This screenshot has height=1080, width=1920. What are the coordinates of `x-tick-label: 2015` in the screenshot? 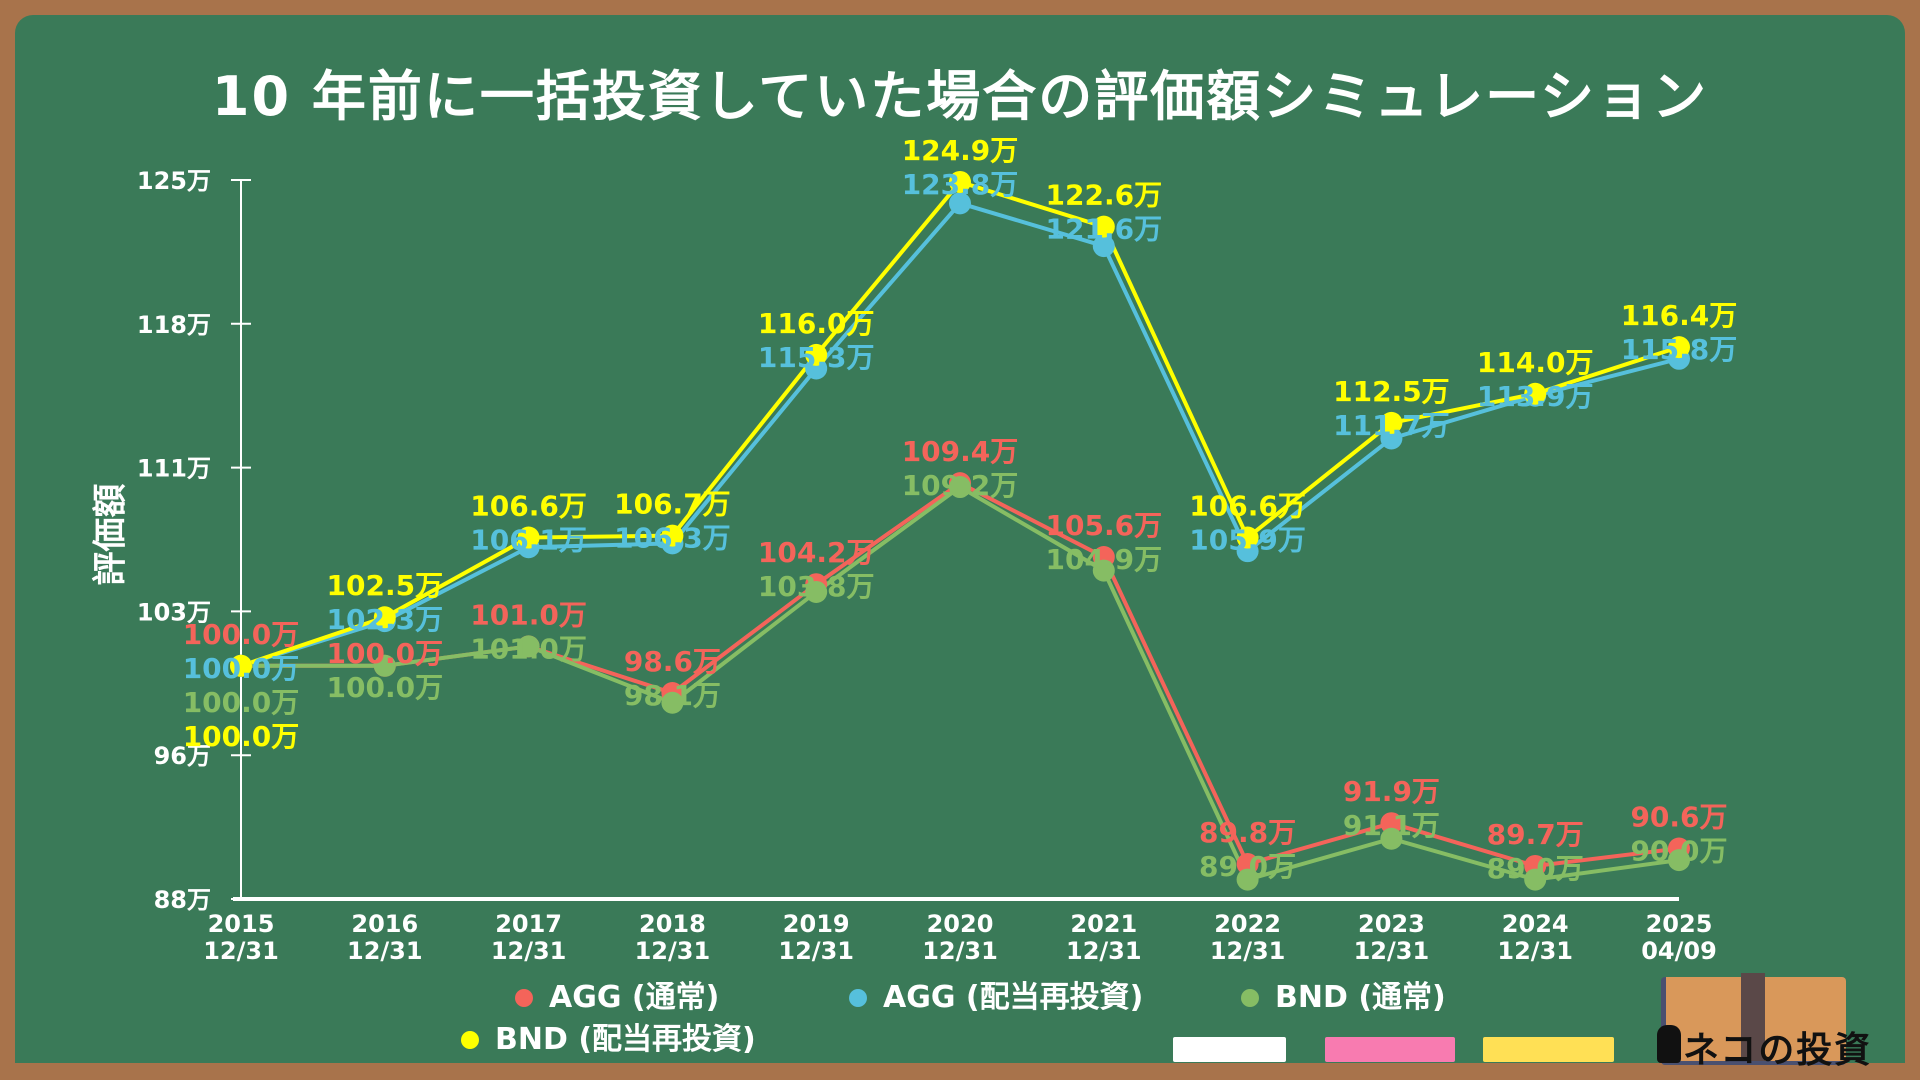 It's located at (241, 924).